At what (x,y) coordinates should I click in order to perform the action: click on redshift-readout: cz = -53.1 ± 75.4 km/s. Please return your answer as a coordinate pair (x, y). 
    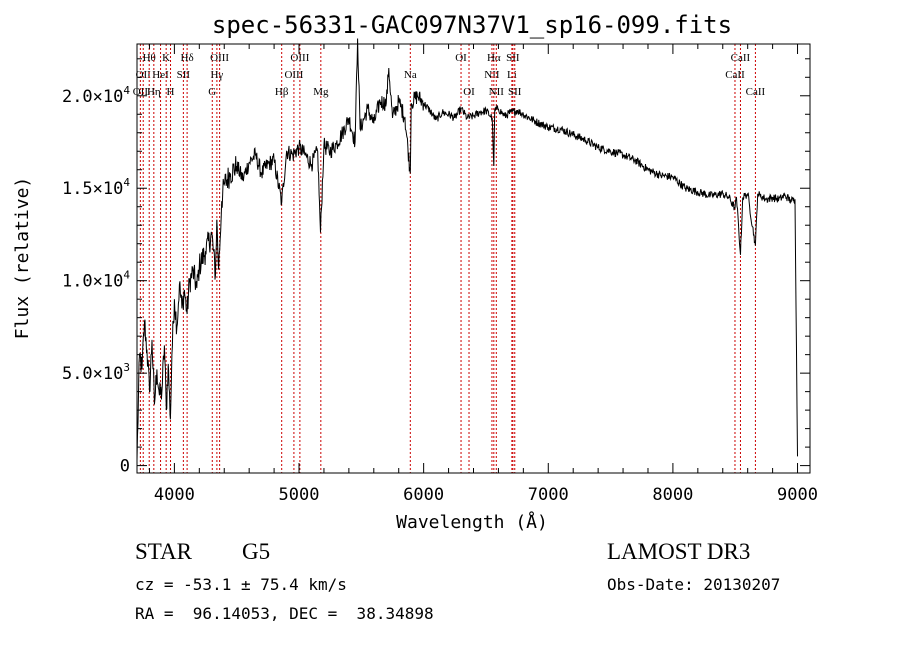
    Looking at the image, I should click on (241, 584).